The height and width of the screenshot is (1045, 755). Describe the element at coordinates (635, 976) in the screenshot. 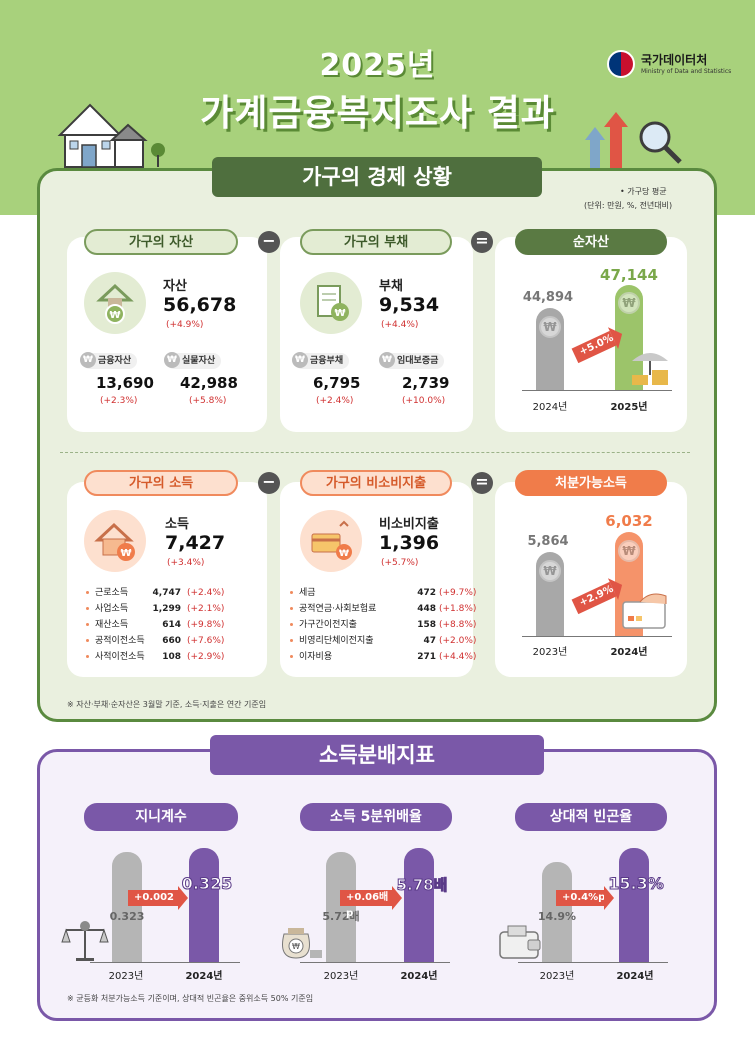

I see `poverty-year2: 2024년` at that location.